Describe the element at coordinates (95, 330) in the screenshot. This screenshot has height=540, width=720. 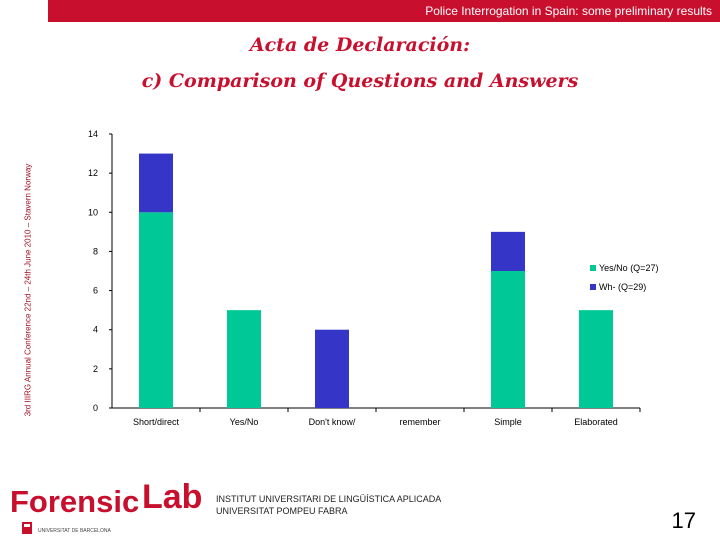
I see `y-tick-label: 4` at that location.